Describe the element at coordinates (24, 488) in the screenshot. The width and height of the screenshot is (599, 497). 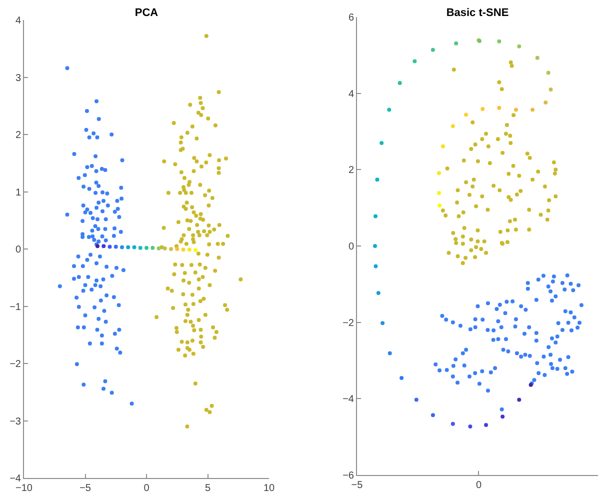
I see `x-tick-label: −10` at that location.